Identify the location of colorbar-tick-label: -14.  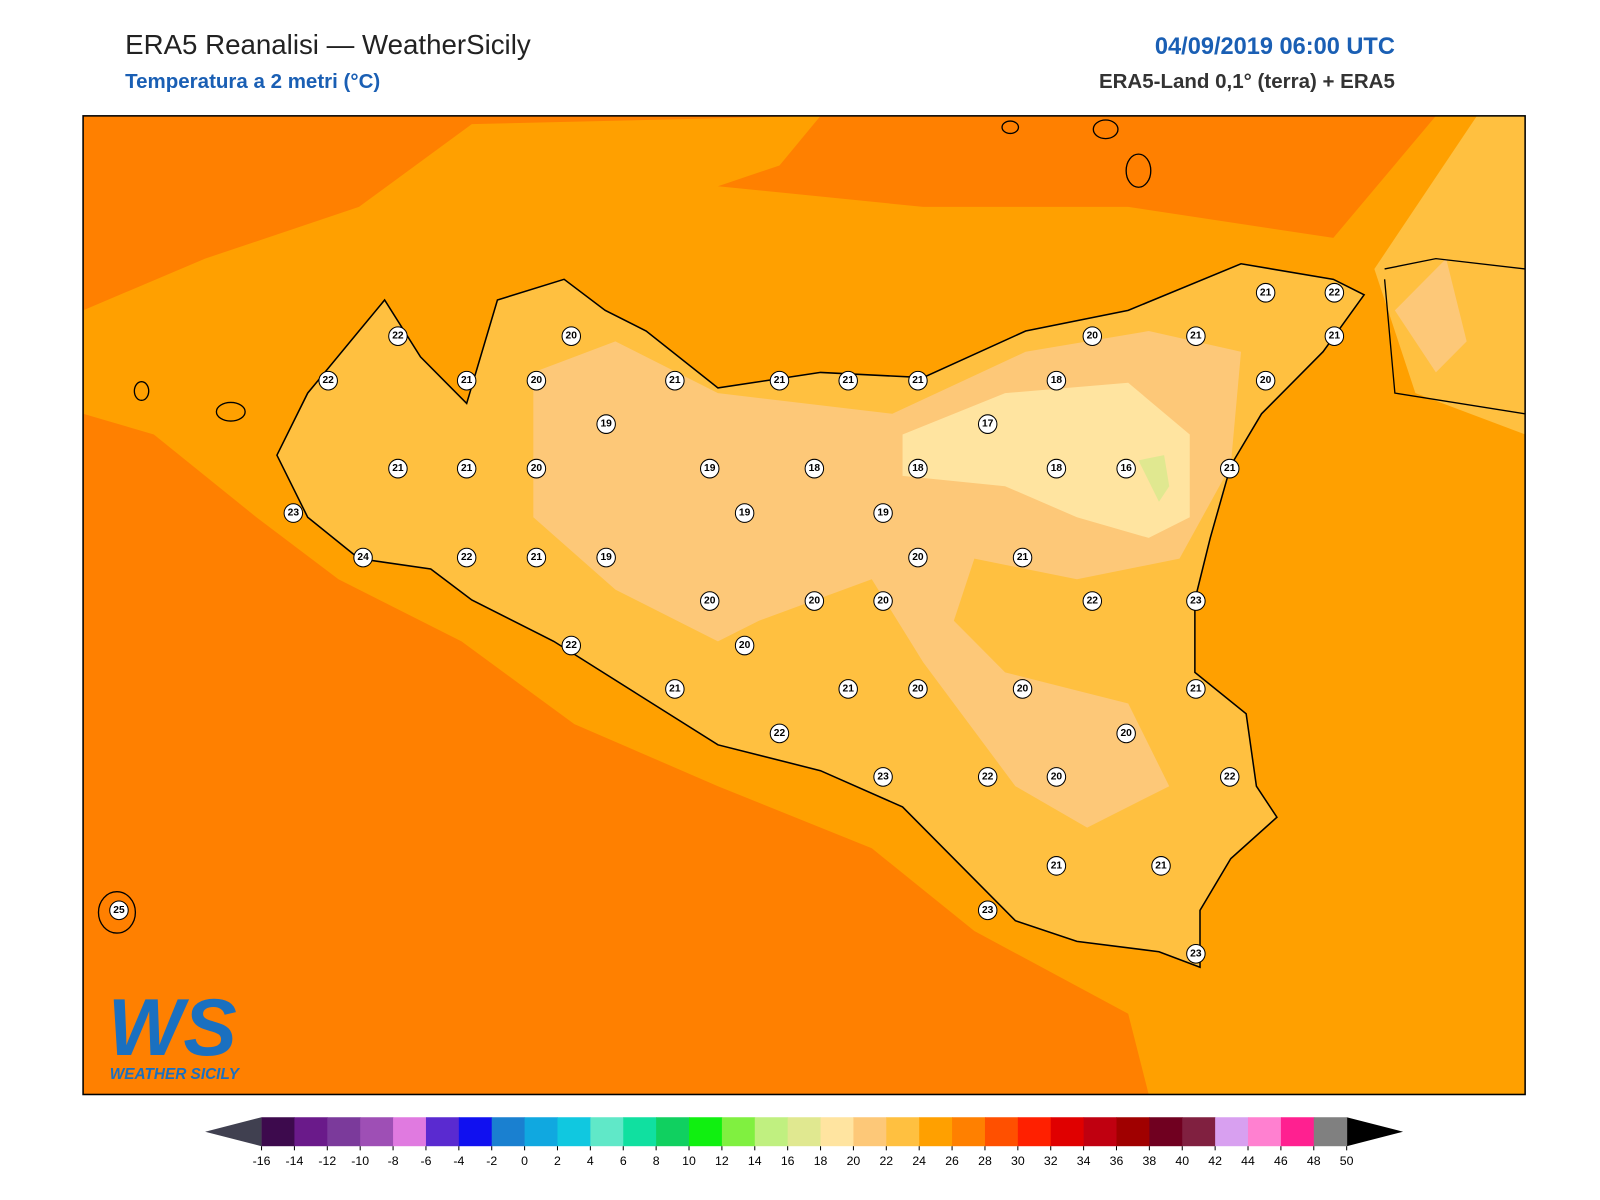
(295, 1161).